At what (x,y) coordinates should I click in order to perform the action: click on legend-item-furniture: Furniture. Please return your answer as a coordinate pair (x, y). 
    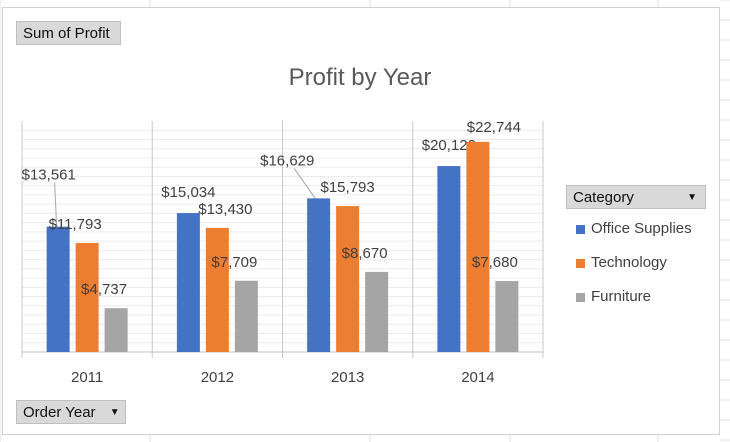
    Looking at the image, I should click on (613, 296).